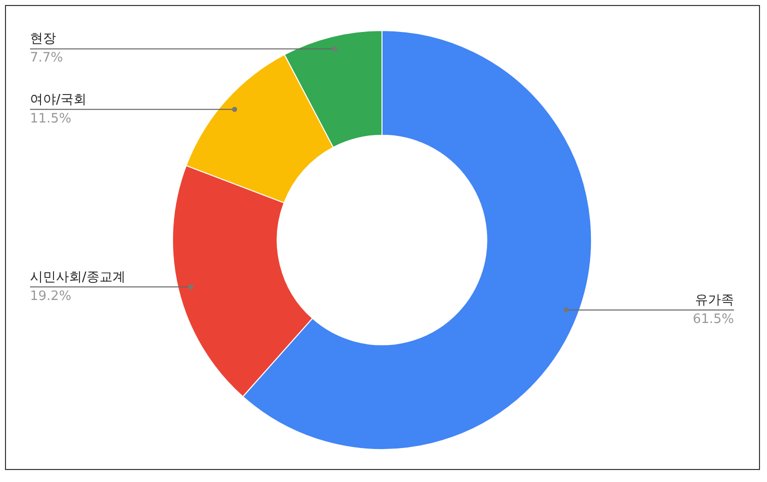 The image size is (767, 482). I want to click on slice-label: 시민사회/종교계, so click(78, 277).